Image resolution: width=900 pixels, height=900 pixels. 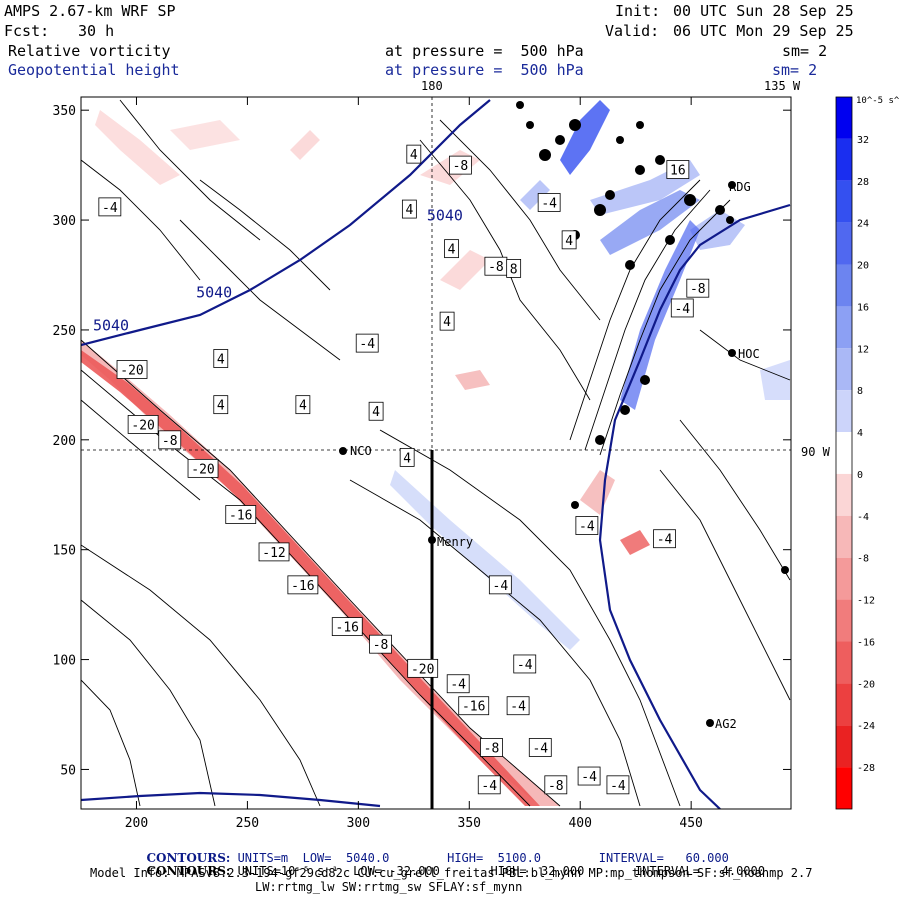 I want to click on y-tick-label: 150, so click(x=64, y=551).